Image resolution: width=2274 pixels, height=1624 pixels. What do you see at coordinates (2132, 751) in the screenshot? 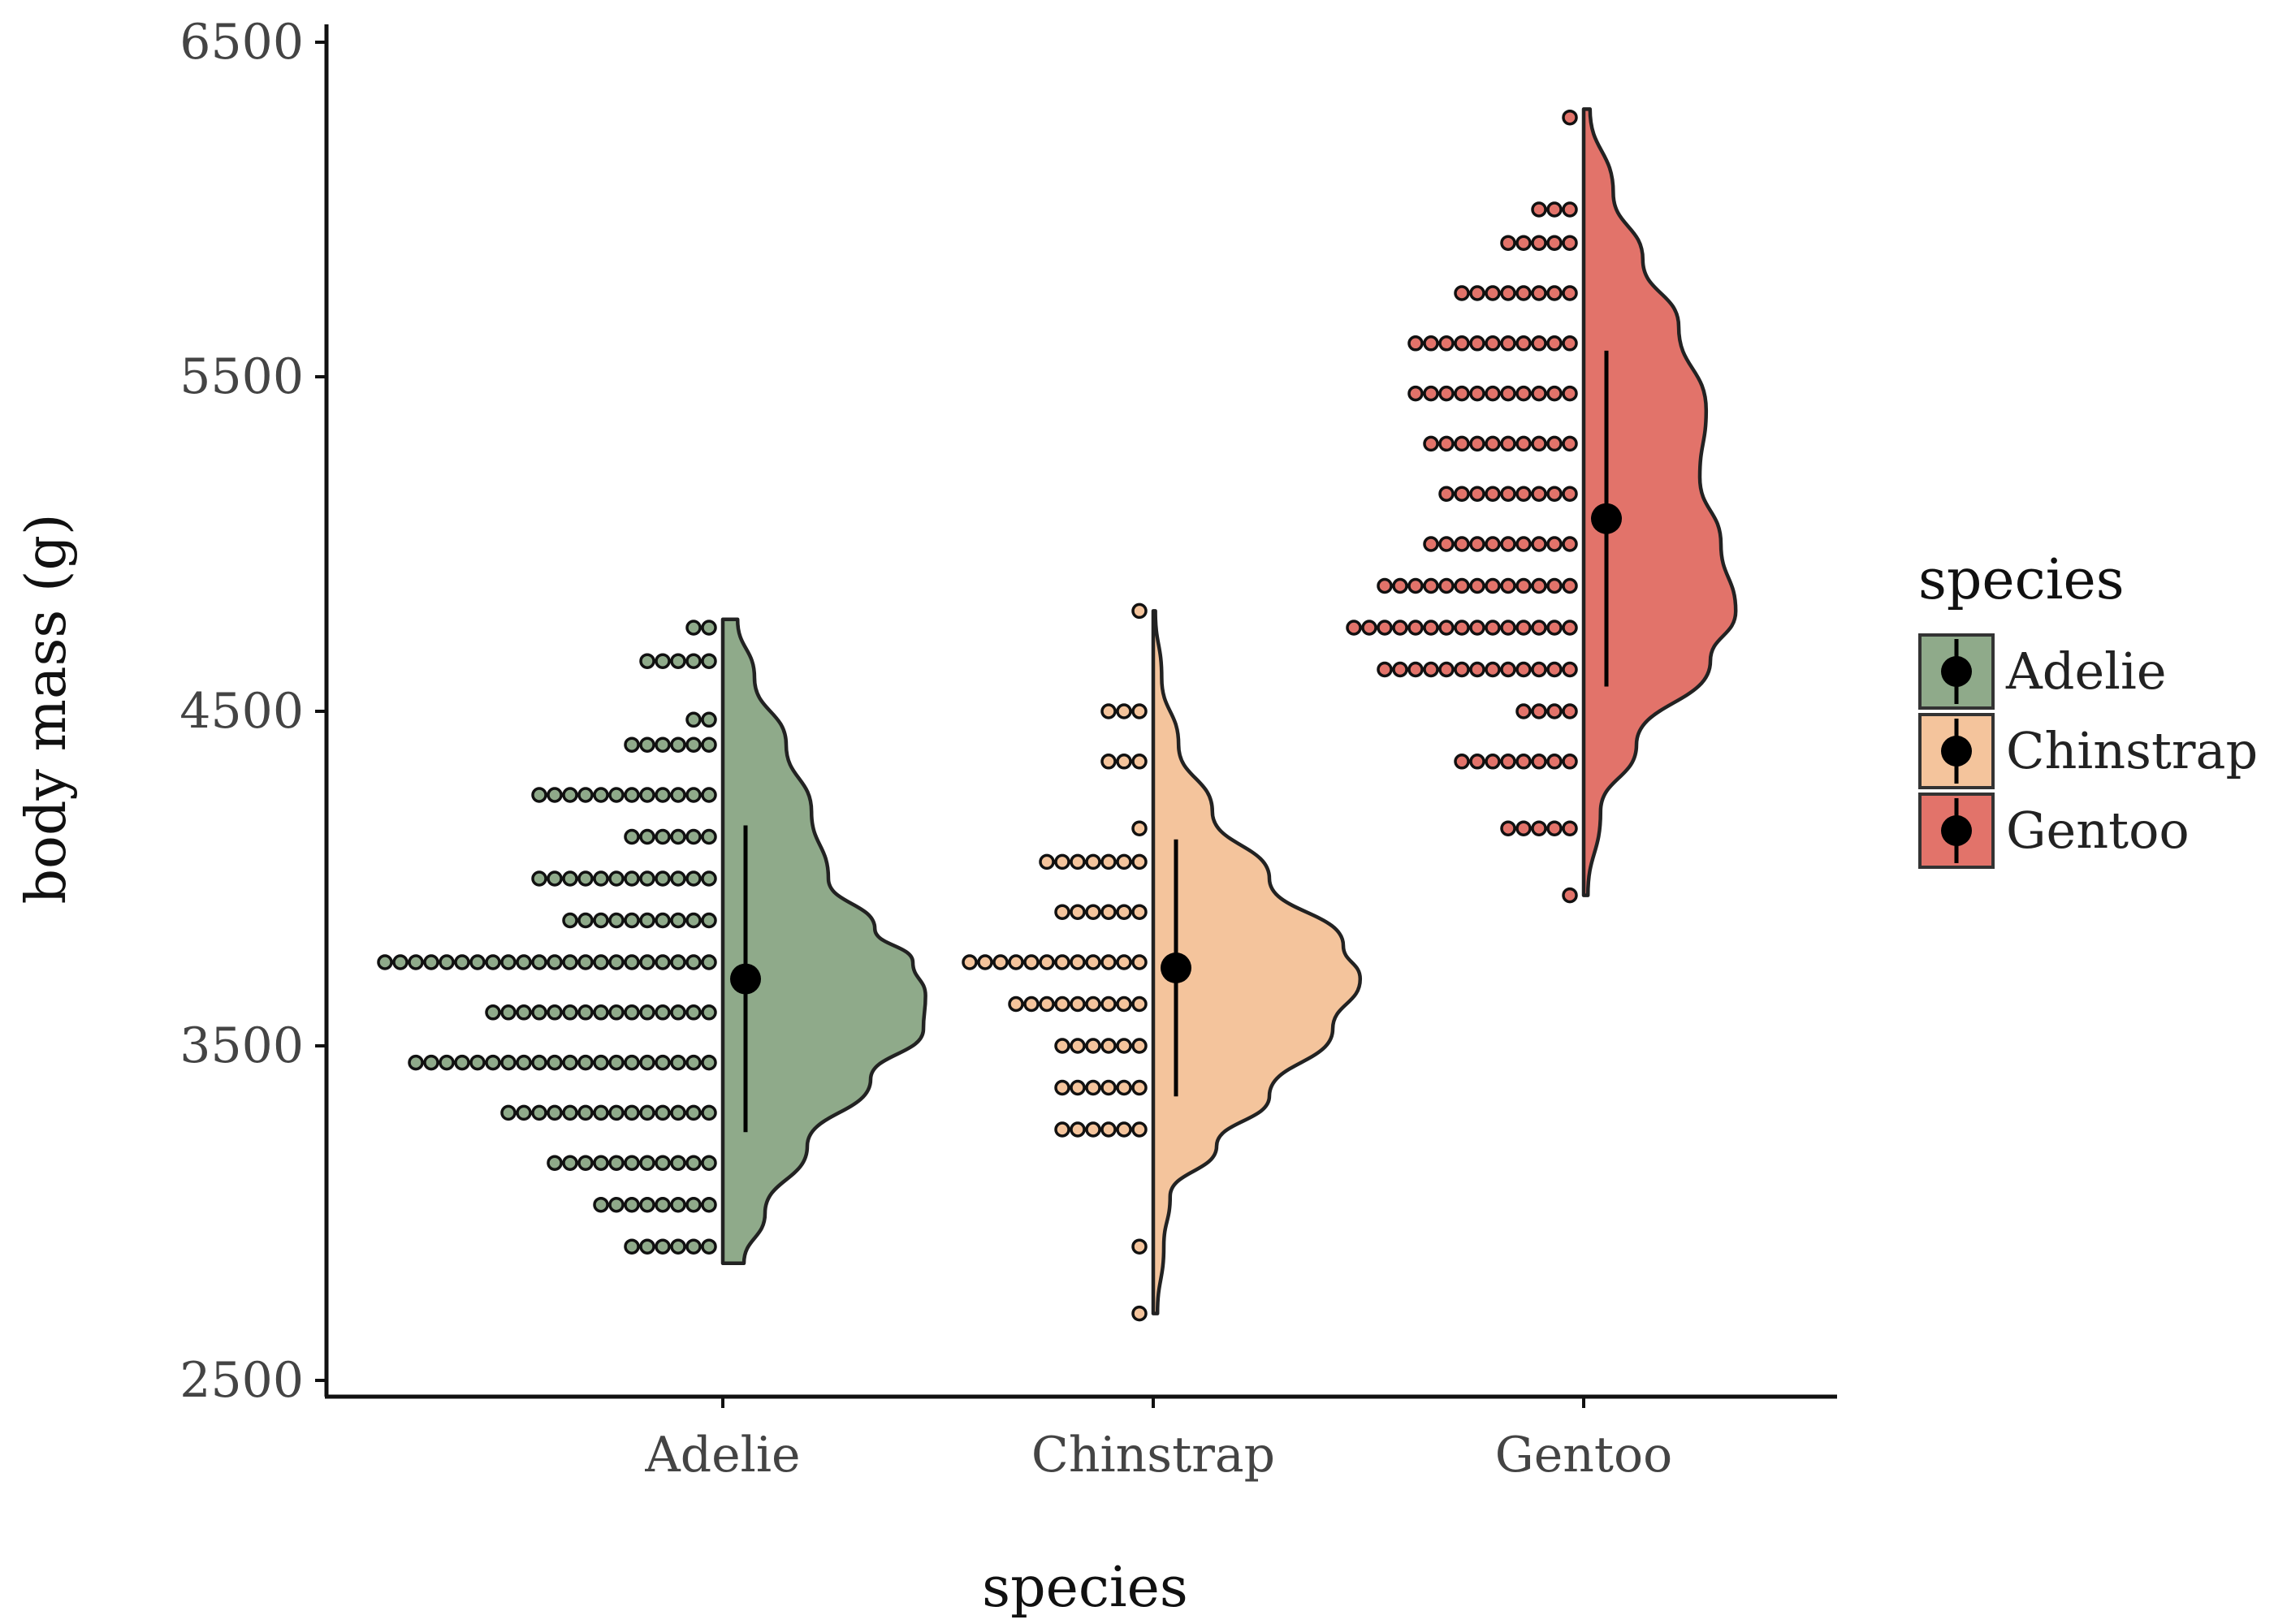
I see `legend-label: Chinstrap` at bounding box center [2132, 751].